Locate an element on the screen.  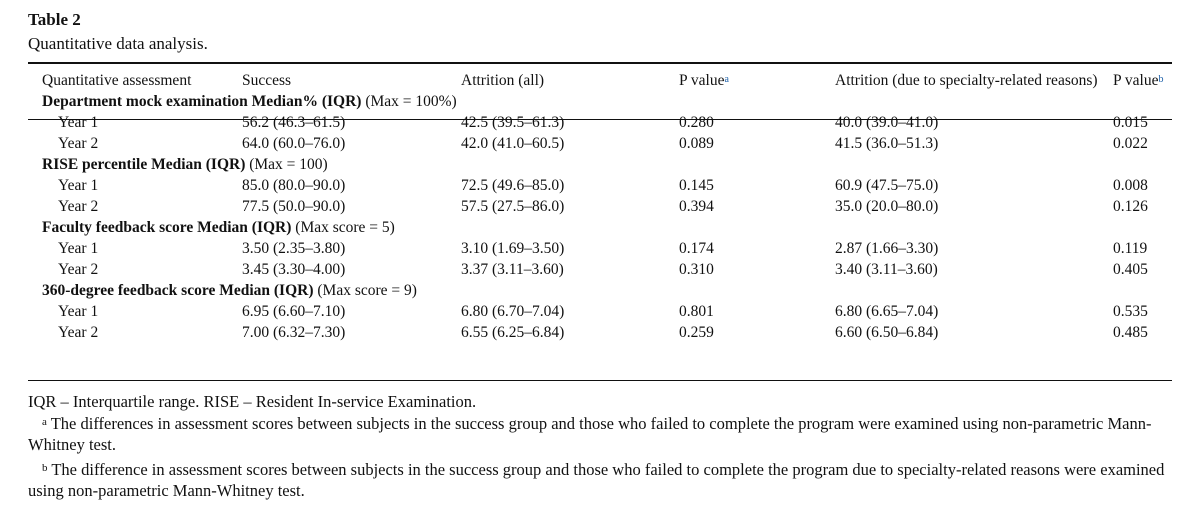
cell-attrition-all: 42.5 (39.5–61.3) is located at coordinates (513, 122).